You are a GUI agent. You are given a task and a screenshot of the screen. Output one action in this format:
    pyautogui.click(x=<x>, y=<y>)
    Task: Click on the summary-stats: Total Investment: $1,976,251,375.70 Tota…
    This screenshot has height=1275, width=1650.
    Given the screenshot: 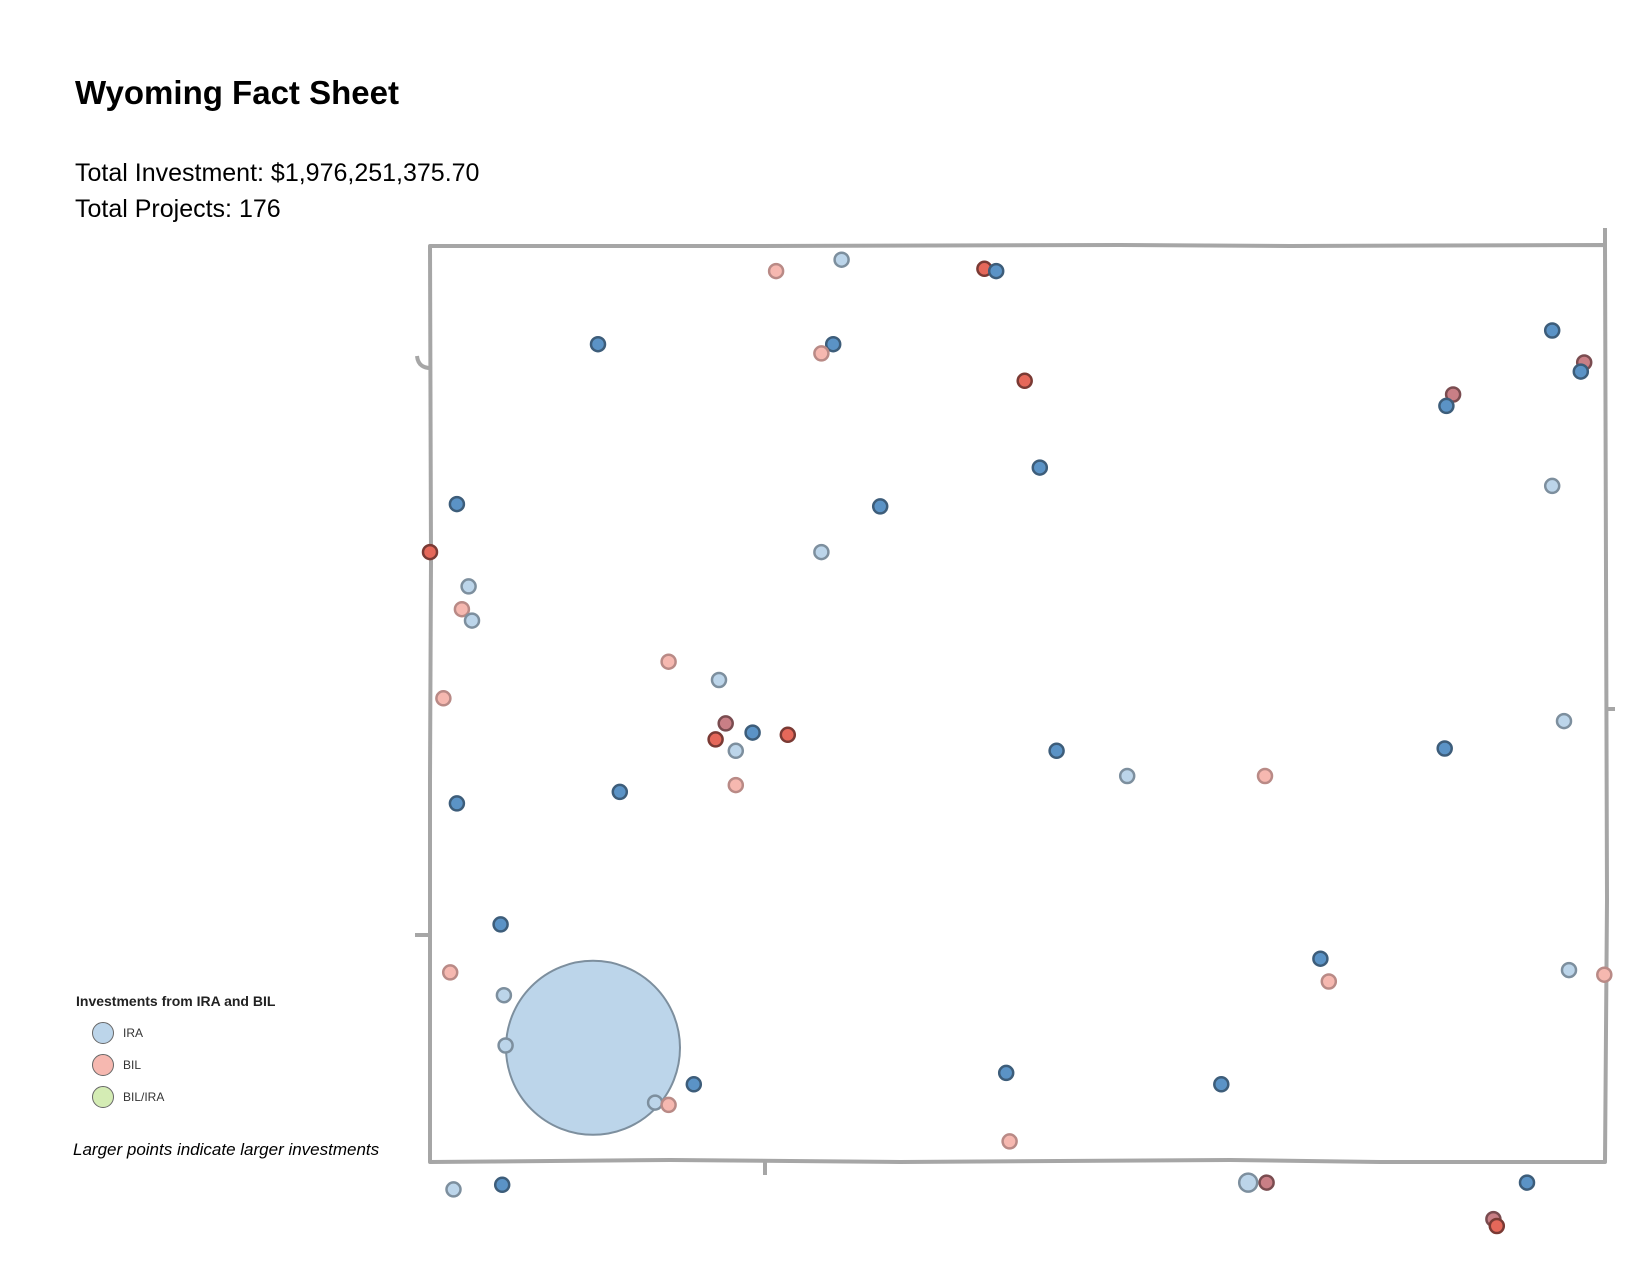 What is the action you would take?
    pyautogui.click(x=277, y=191)
    